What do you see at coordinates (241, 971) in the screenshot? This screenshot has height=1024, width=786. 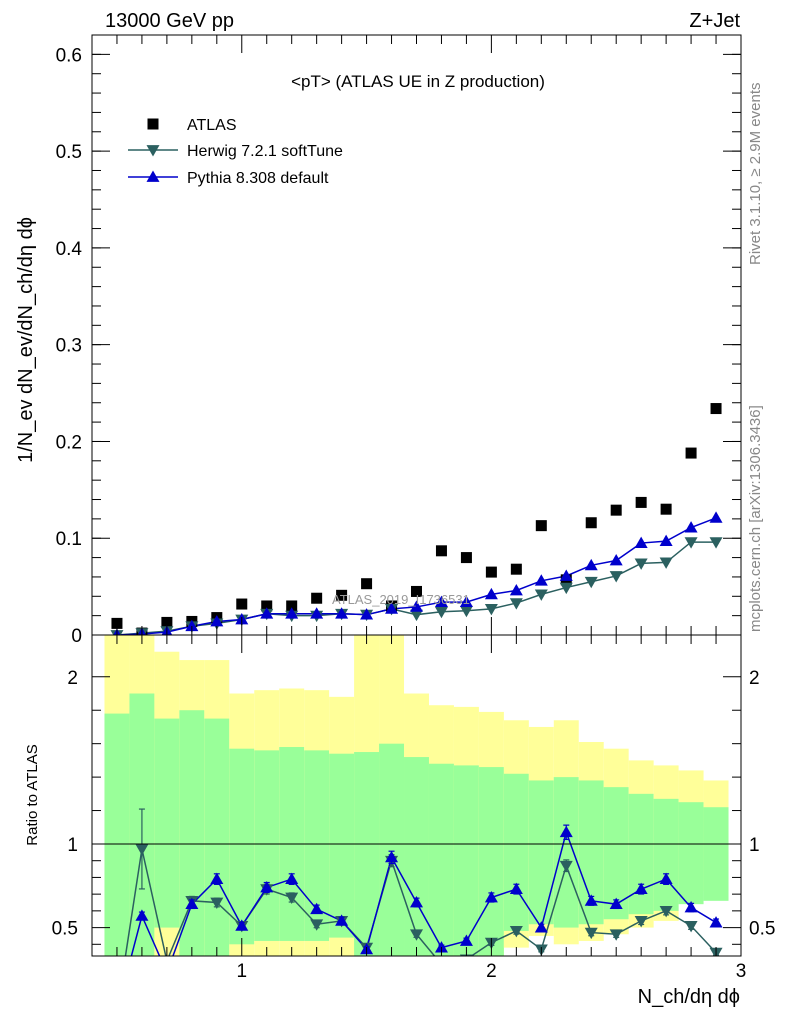 I see `x-tick-label: 1` at bounding box center [241, 971].